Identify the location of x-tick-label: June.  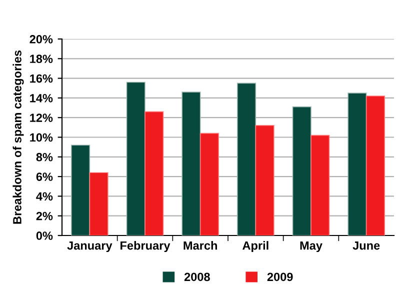
(366, 245).